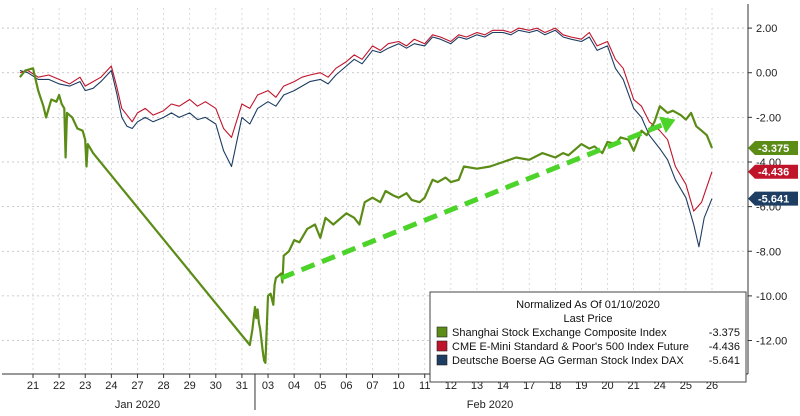 The height and width of the screenshot is (416, 800). I want to click on legend-series-name: Shanghai Stock Exchange Composite Index, so click(559, 333).